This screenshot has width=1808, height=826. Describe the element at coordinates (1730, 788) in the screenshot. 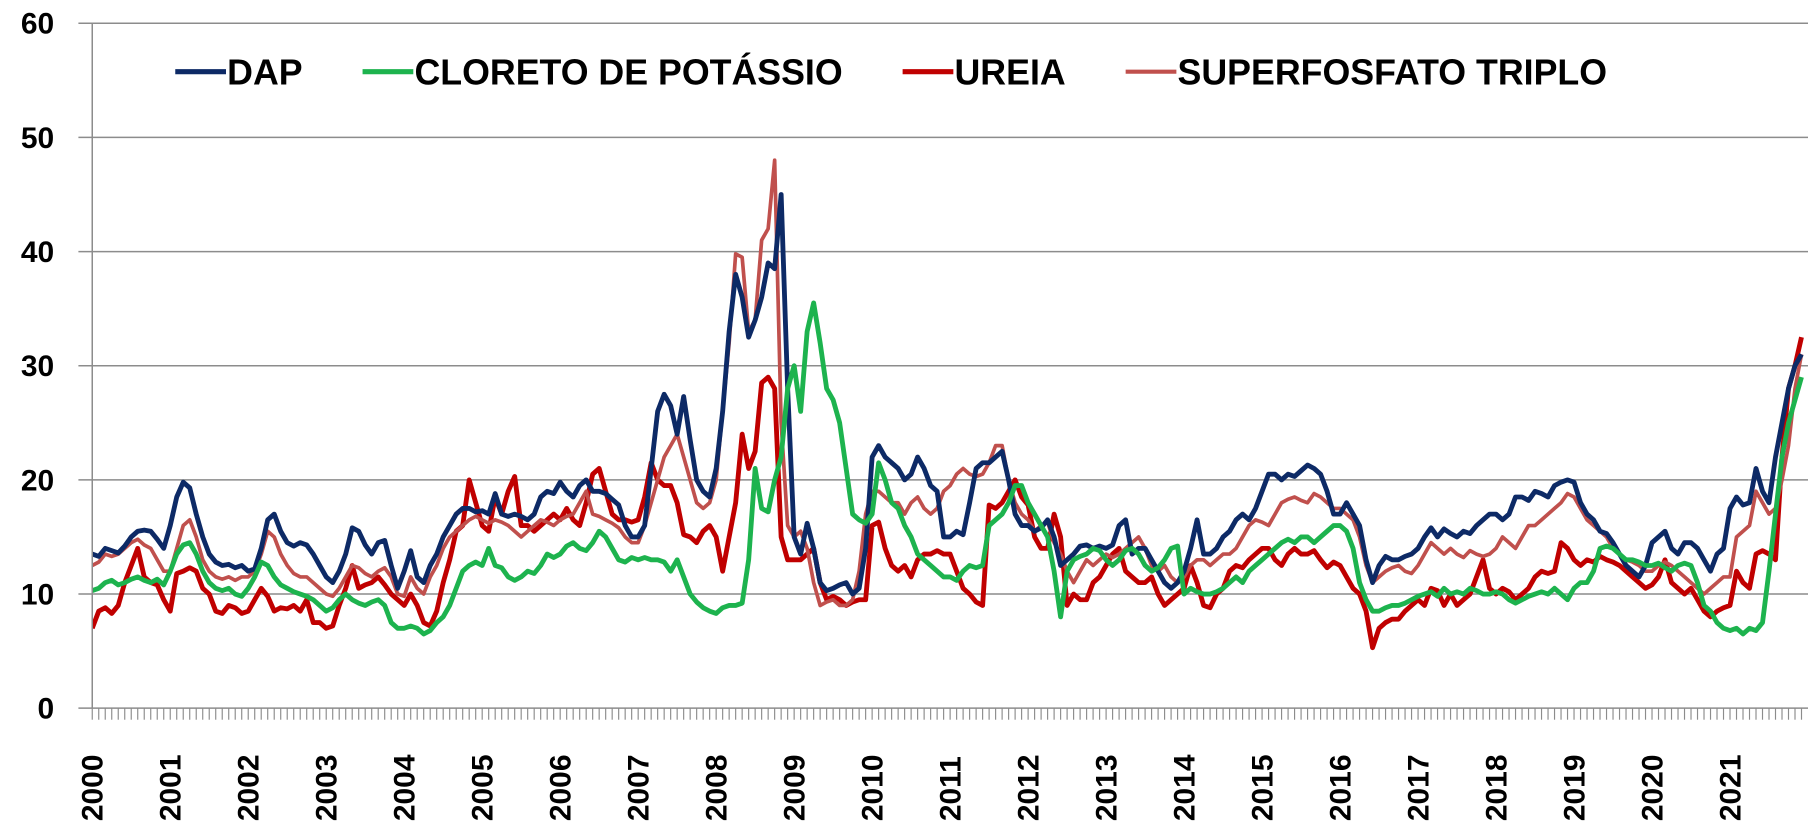

I see `x-tick-label: 2021` at that location.